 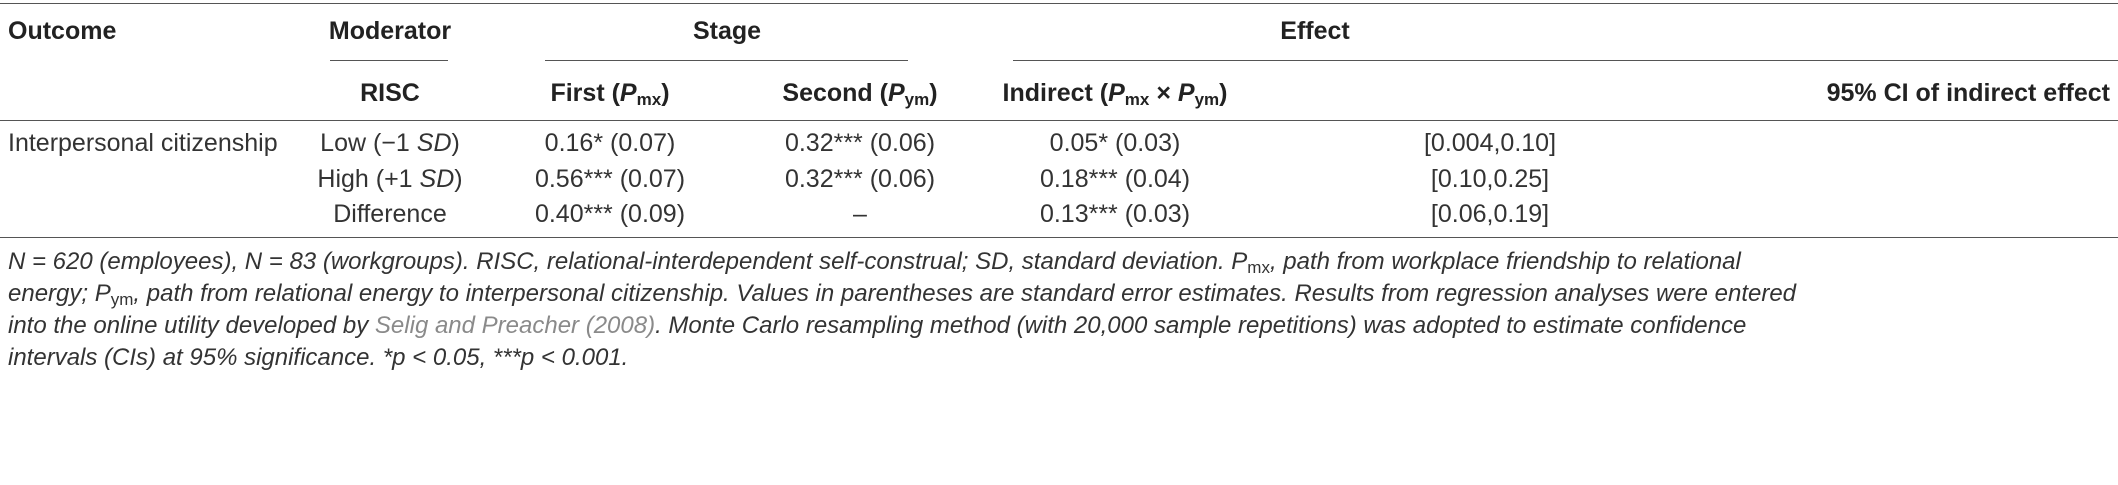 I want to click on note-l2-sub: ym, so click(x=122, y=299).